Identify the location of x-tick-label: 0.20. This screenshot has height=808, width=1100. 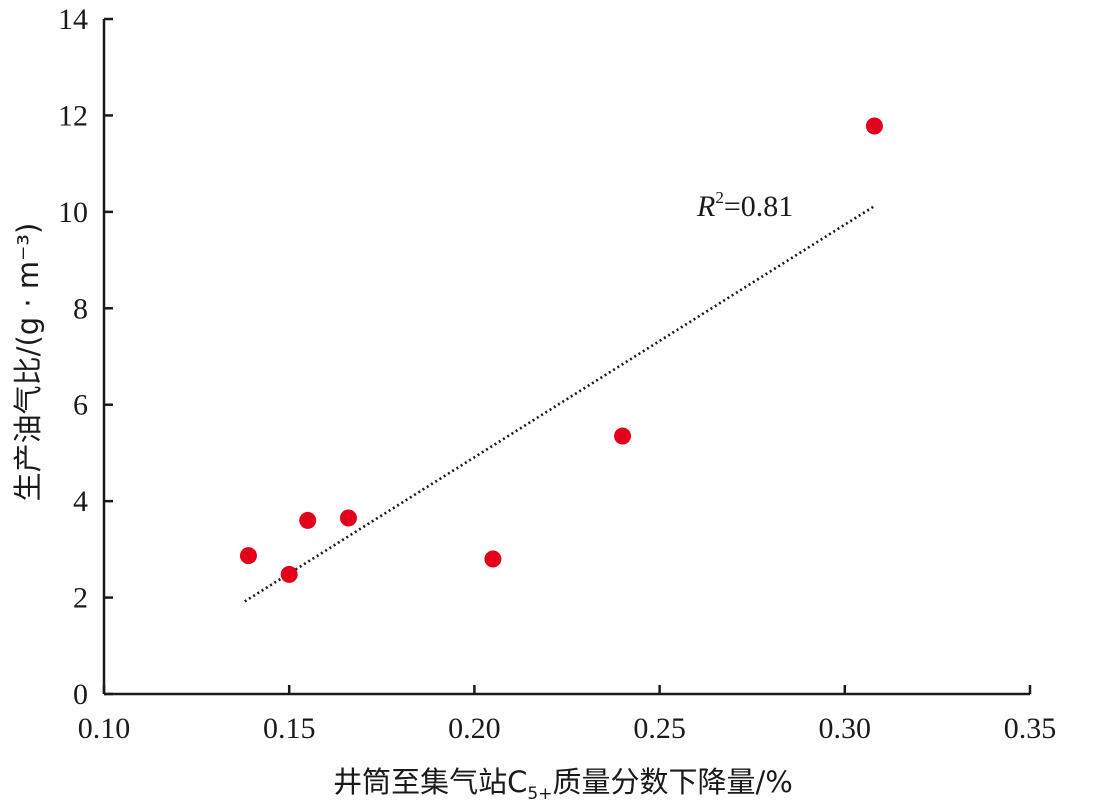
(474, 728).